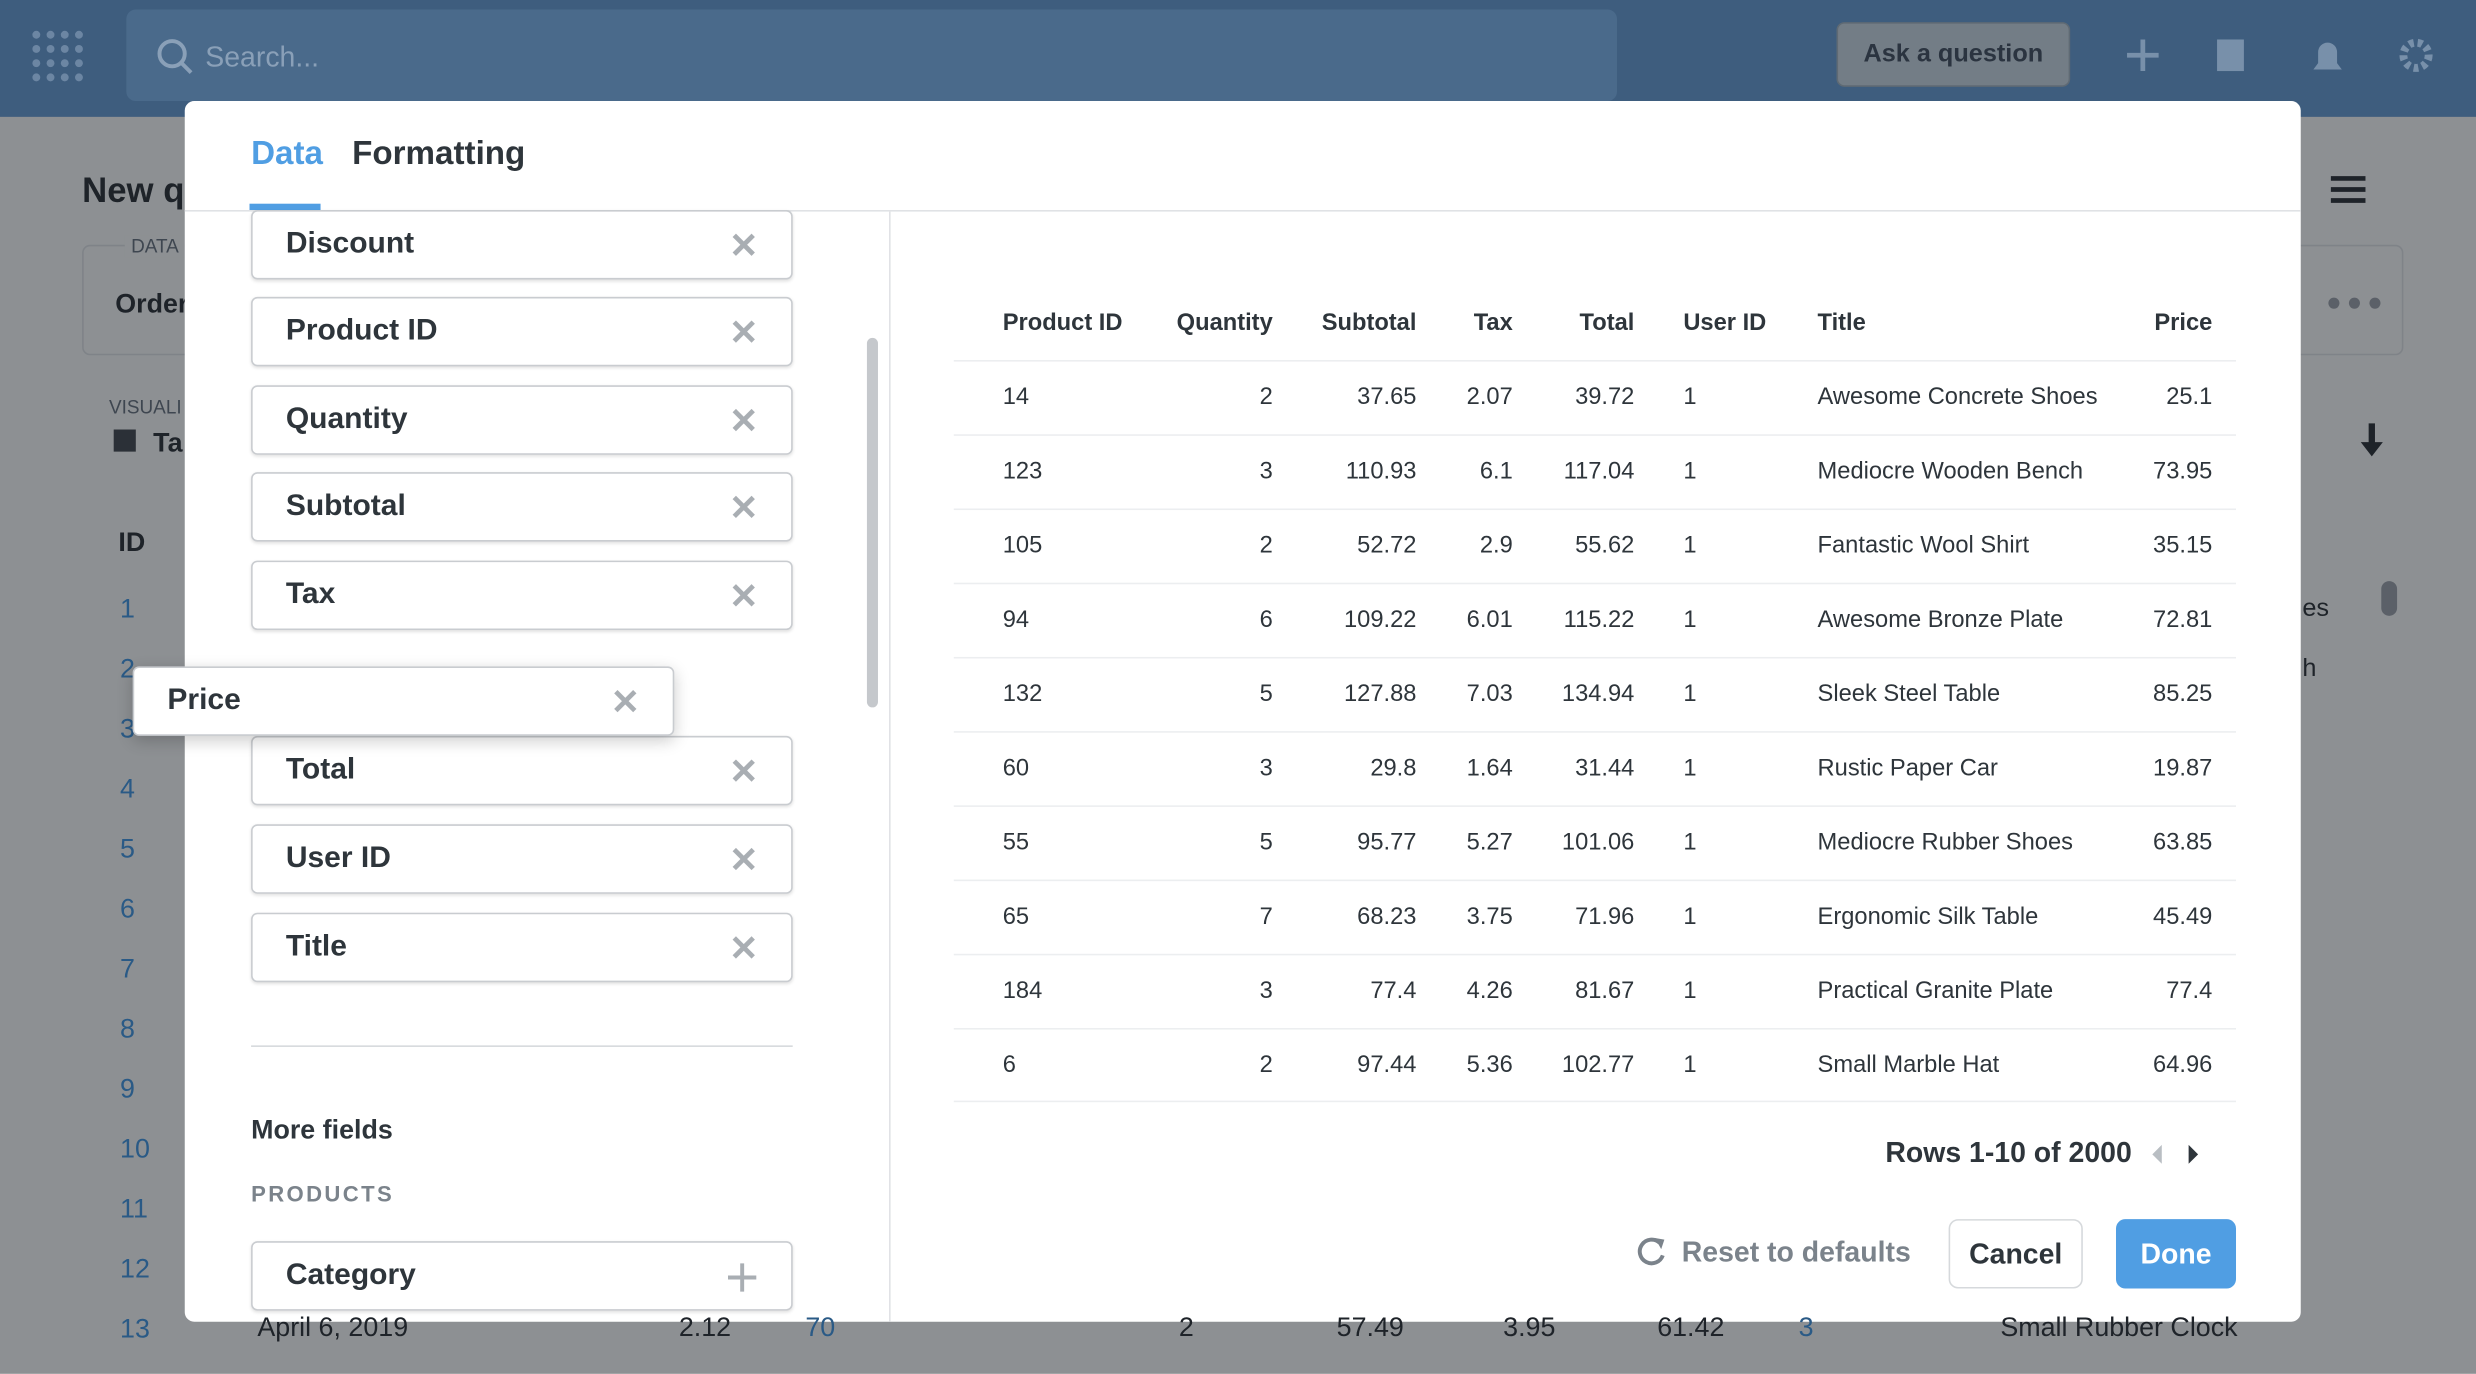 The height and width of the screenshot is (1374, 2476). What do you see at coordinates (2176, 1254) in the screenshot?
I see `done-button: Done` at bounding box center [2176, 1254].